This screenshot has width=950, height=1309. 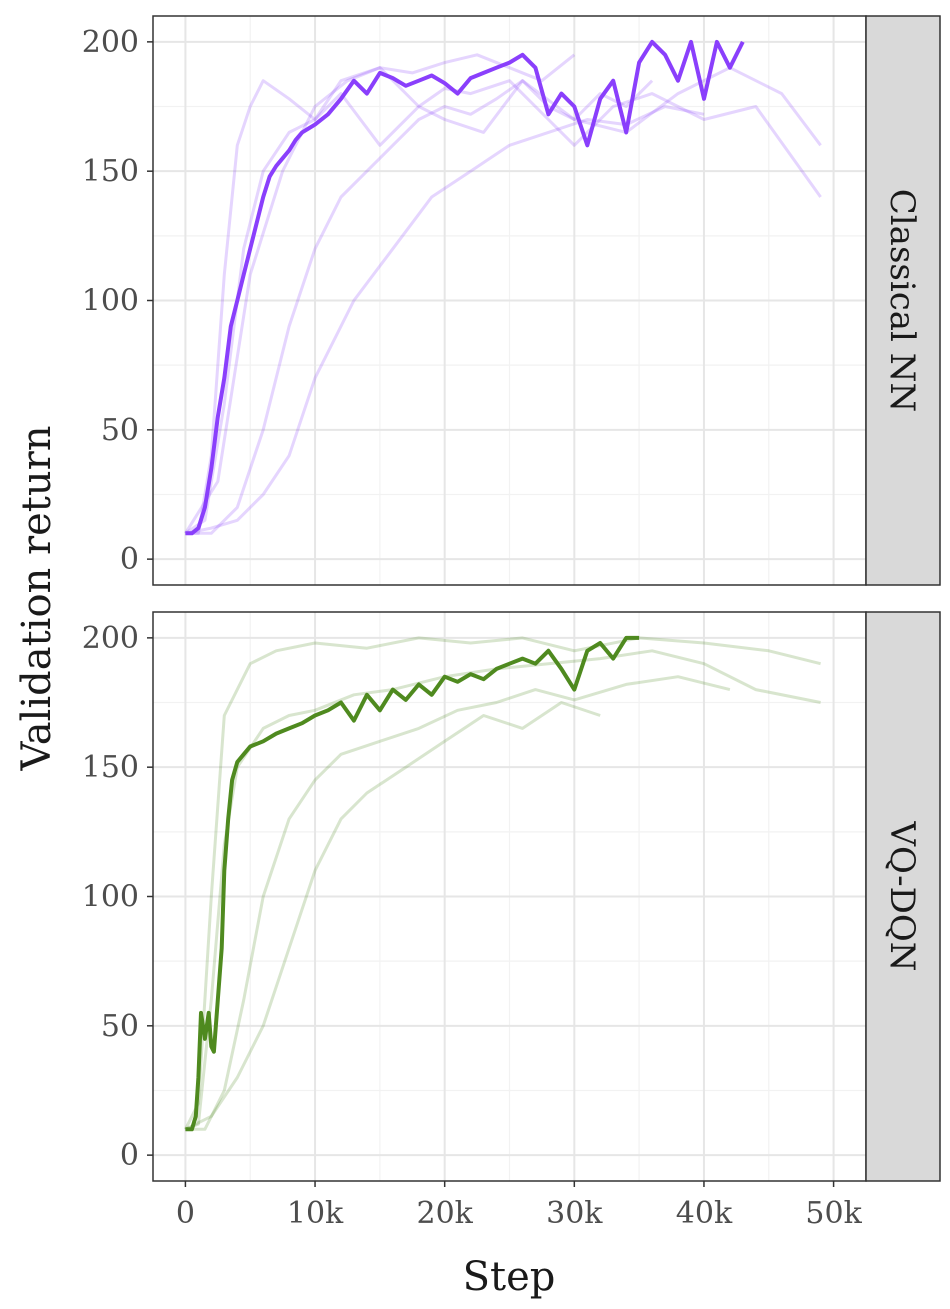 I want to click on x-tick-label: 20k, so click(x=445, y=1213).